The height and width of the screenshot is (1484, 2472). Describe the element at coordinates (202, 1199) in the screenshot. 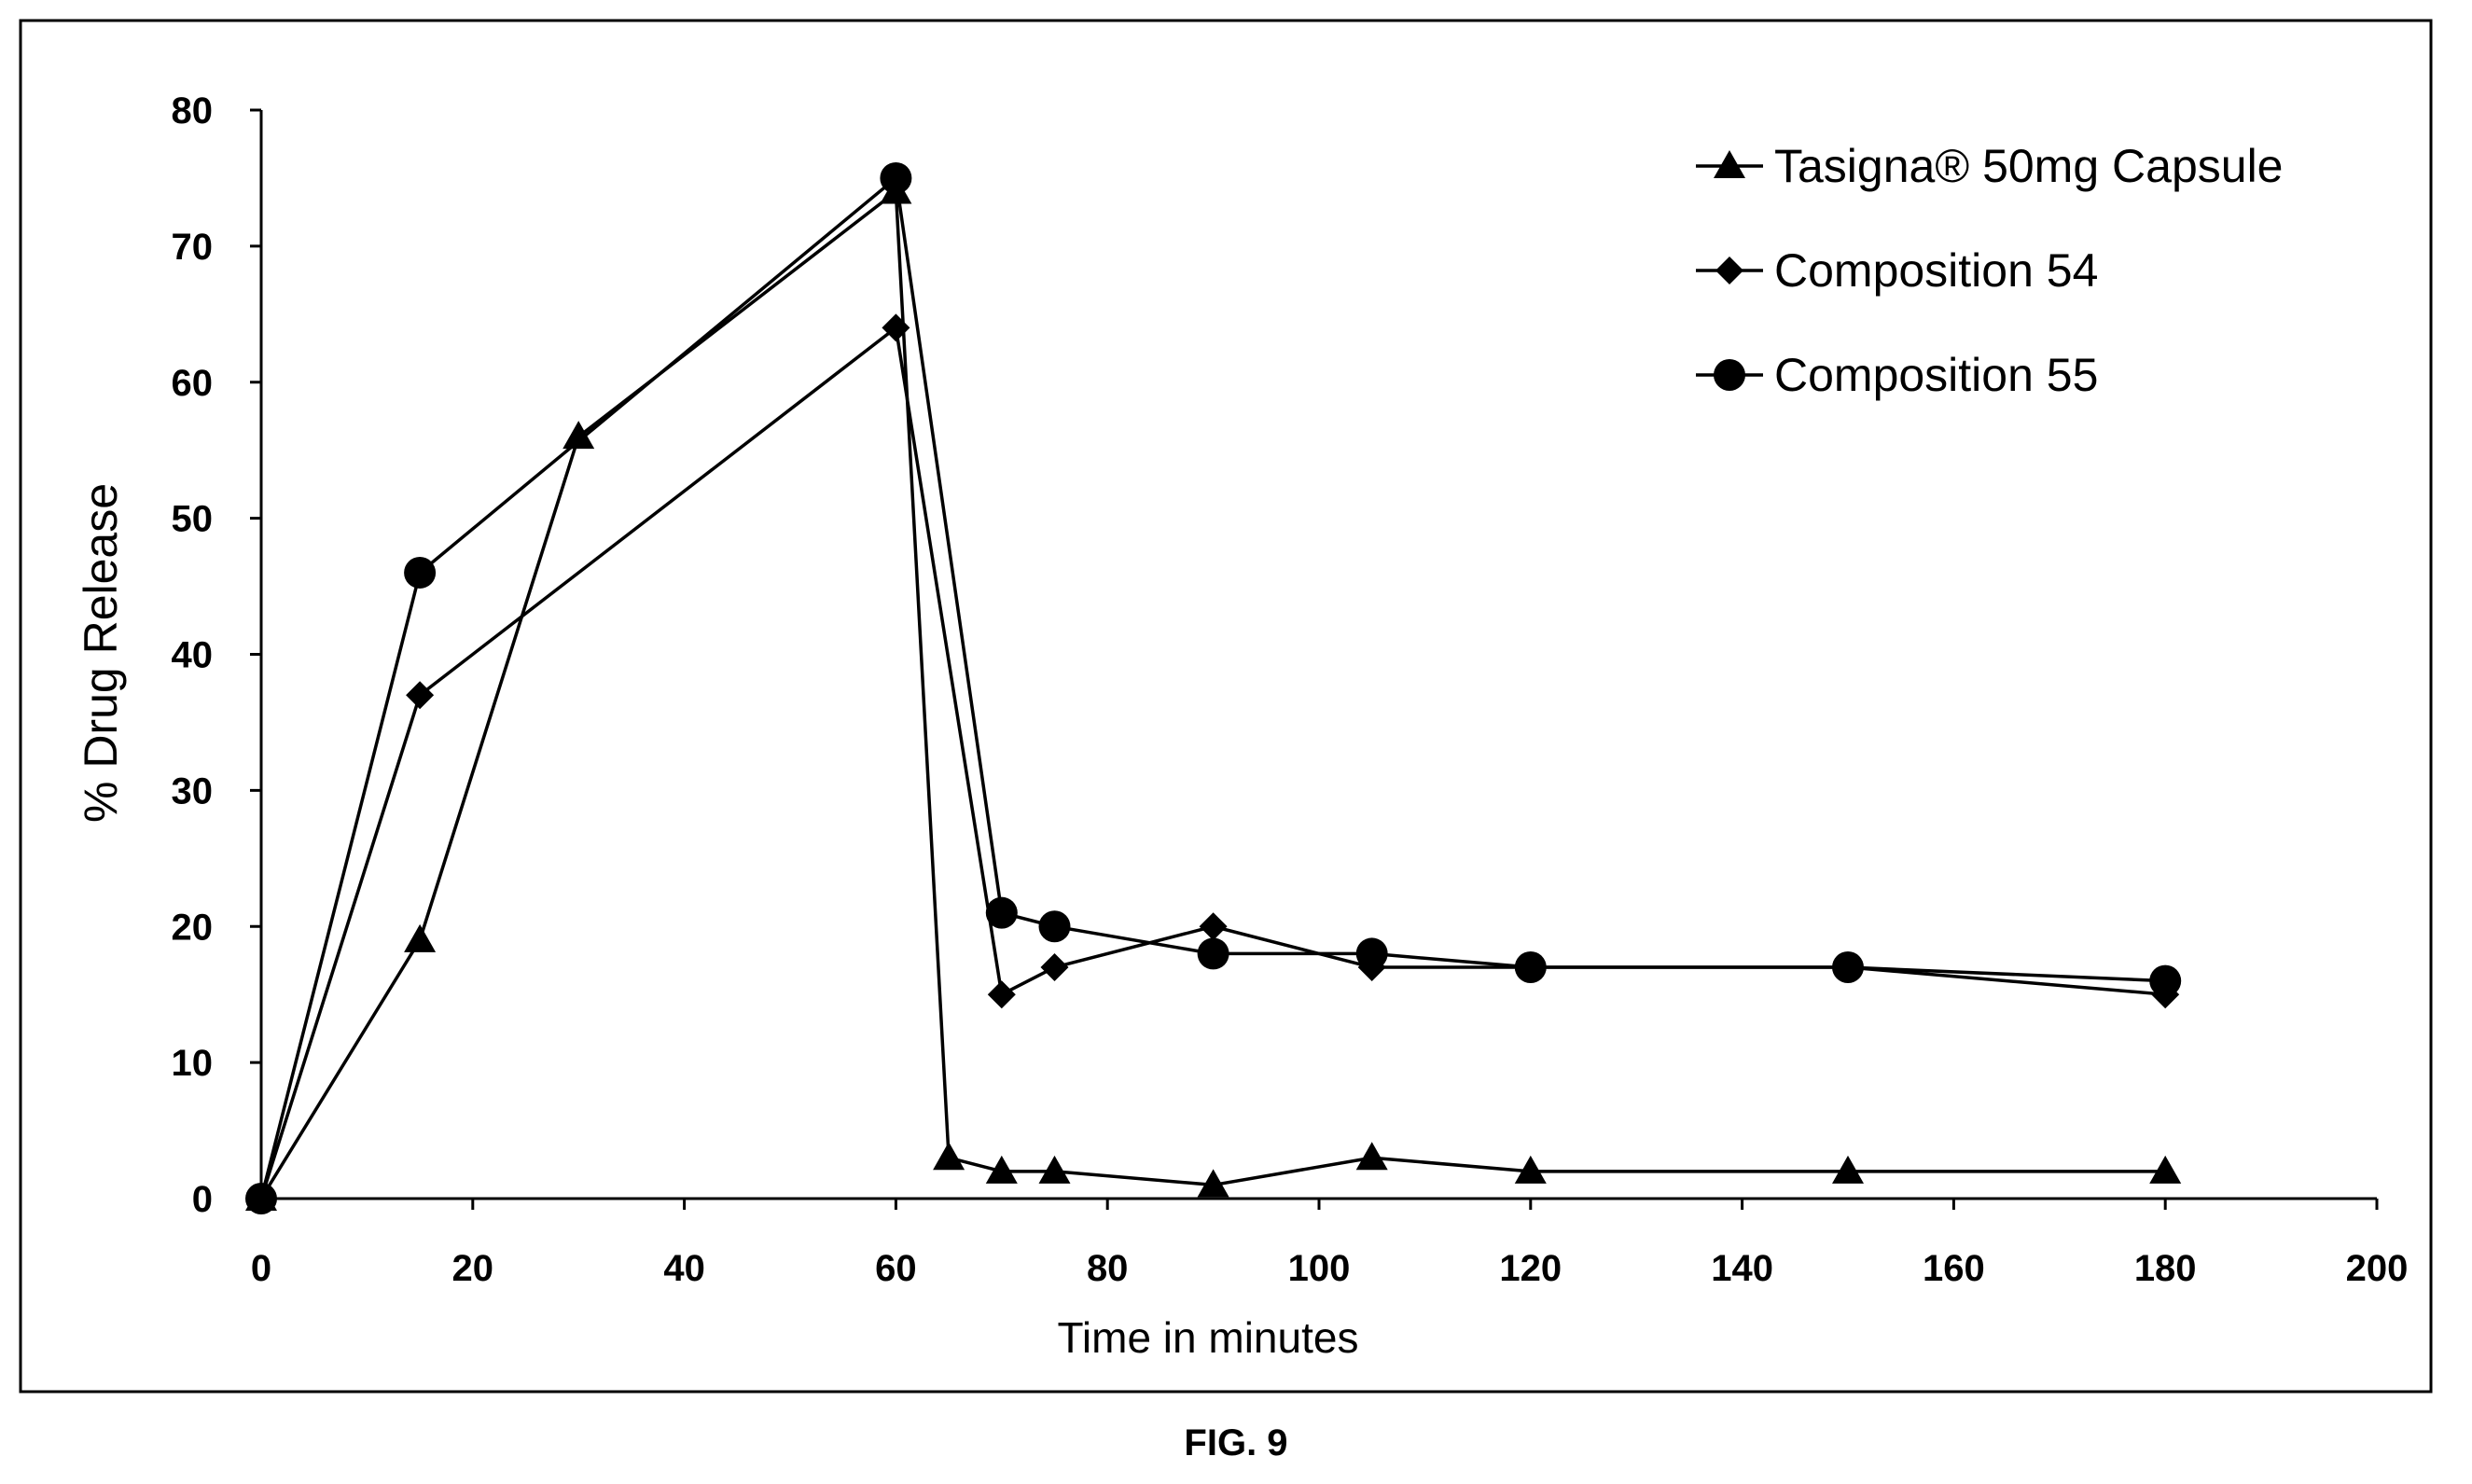

I see `y-tick-label: 0` at that location.